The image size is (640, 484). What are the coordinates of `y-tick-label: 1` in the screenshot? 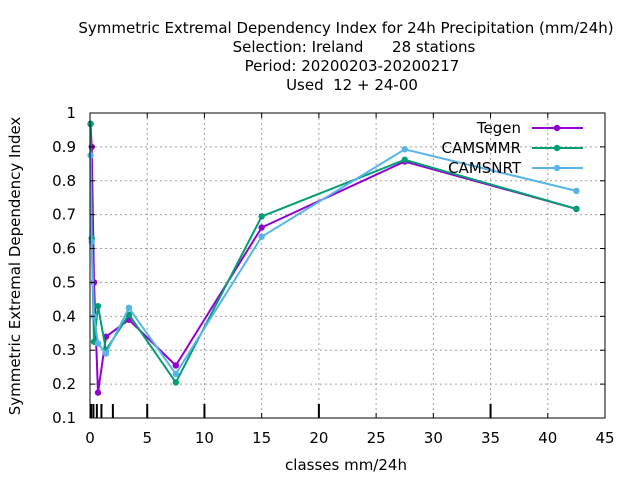 It's located at (71, 113).